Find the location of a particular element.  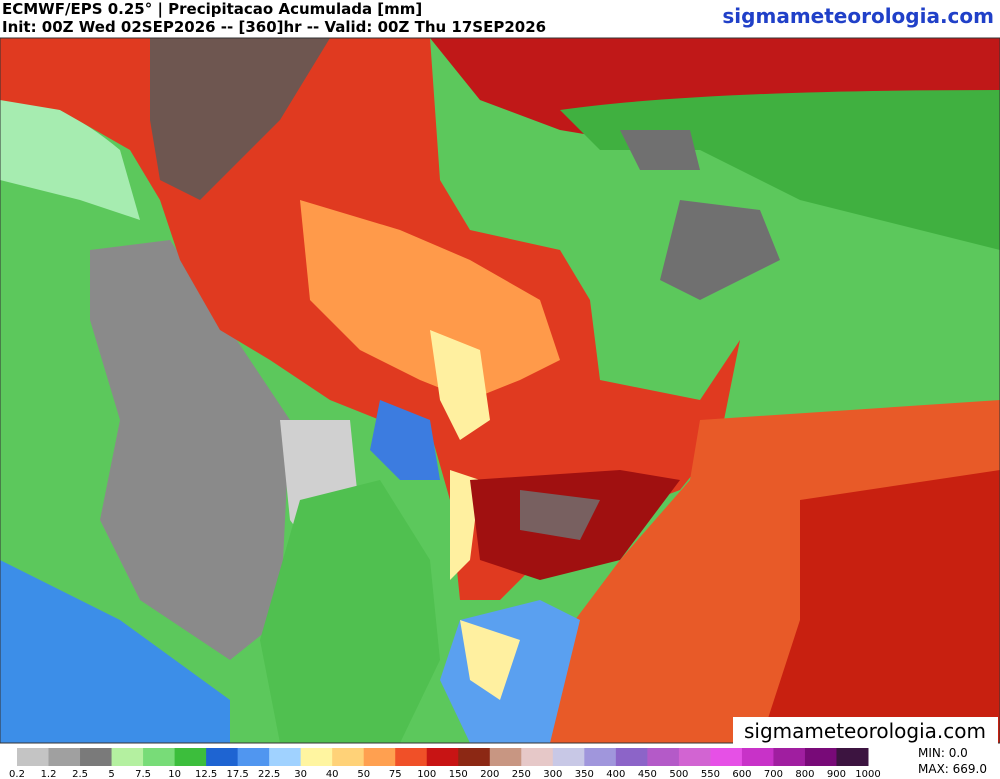

colorbar-label: 30 is located at coordinates (300, 774).